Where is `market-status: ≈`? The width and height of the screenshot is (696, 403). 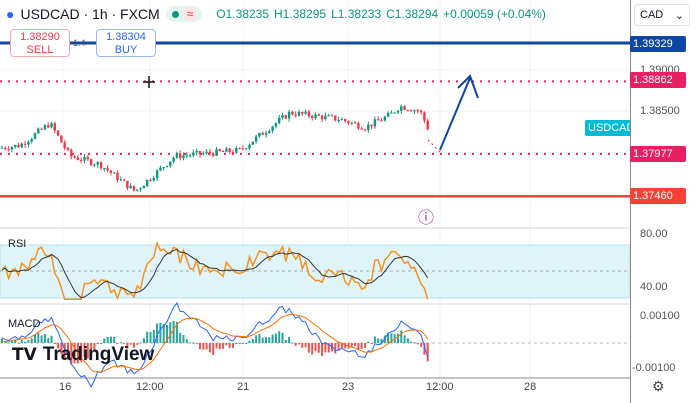
market-status: ≈ is located at coordinates (184, 14).